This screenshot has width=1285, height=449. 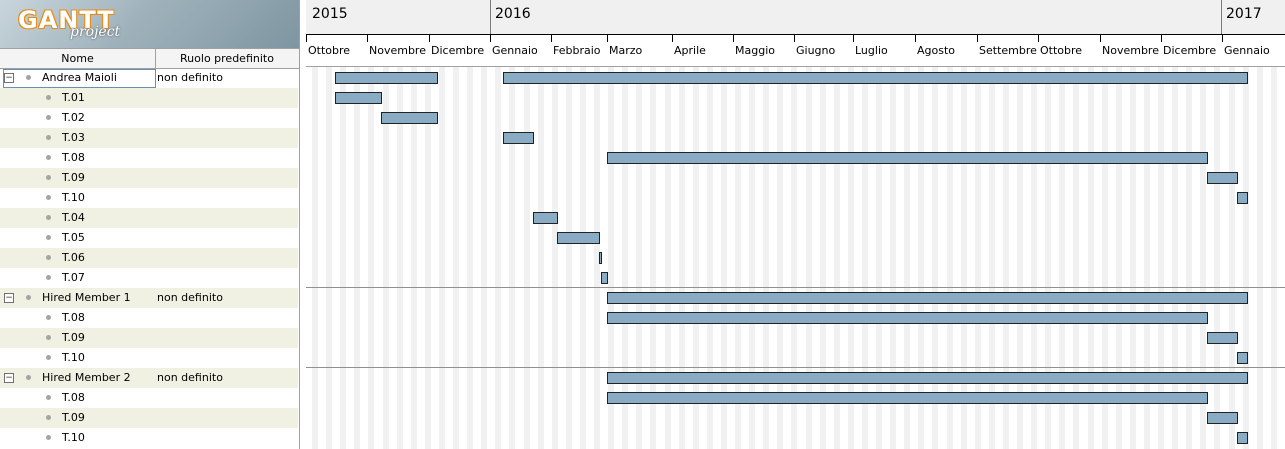 What do you see at coordinates (795, 17) in the screenshot?
I see `timeline-years: 2015 2016 2017` at bounding box center [795, 17].